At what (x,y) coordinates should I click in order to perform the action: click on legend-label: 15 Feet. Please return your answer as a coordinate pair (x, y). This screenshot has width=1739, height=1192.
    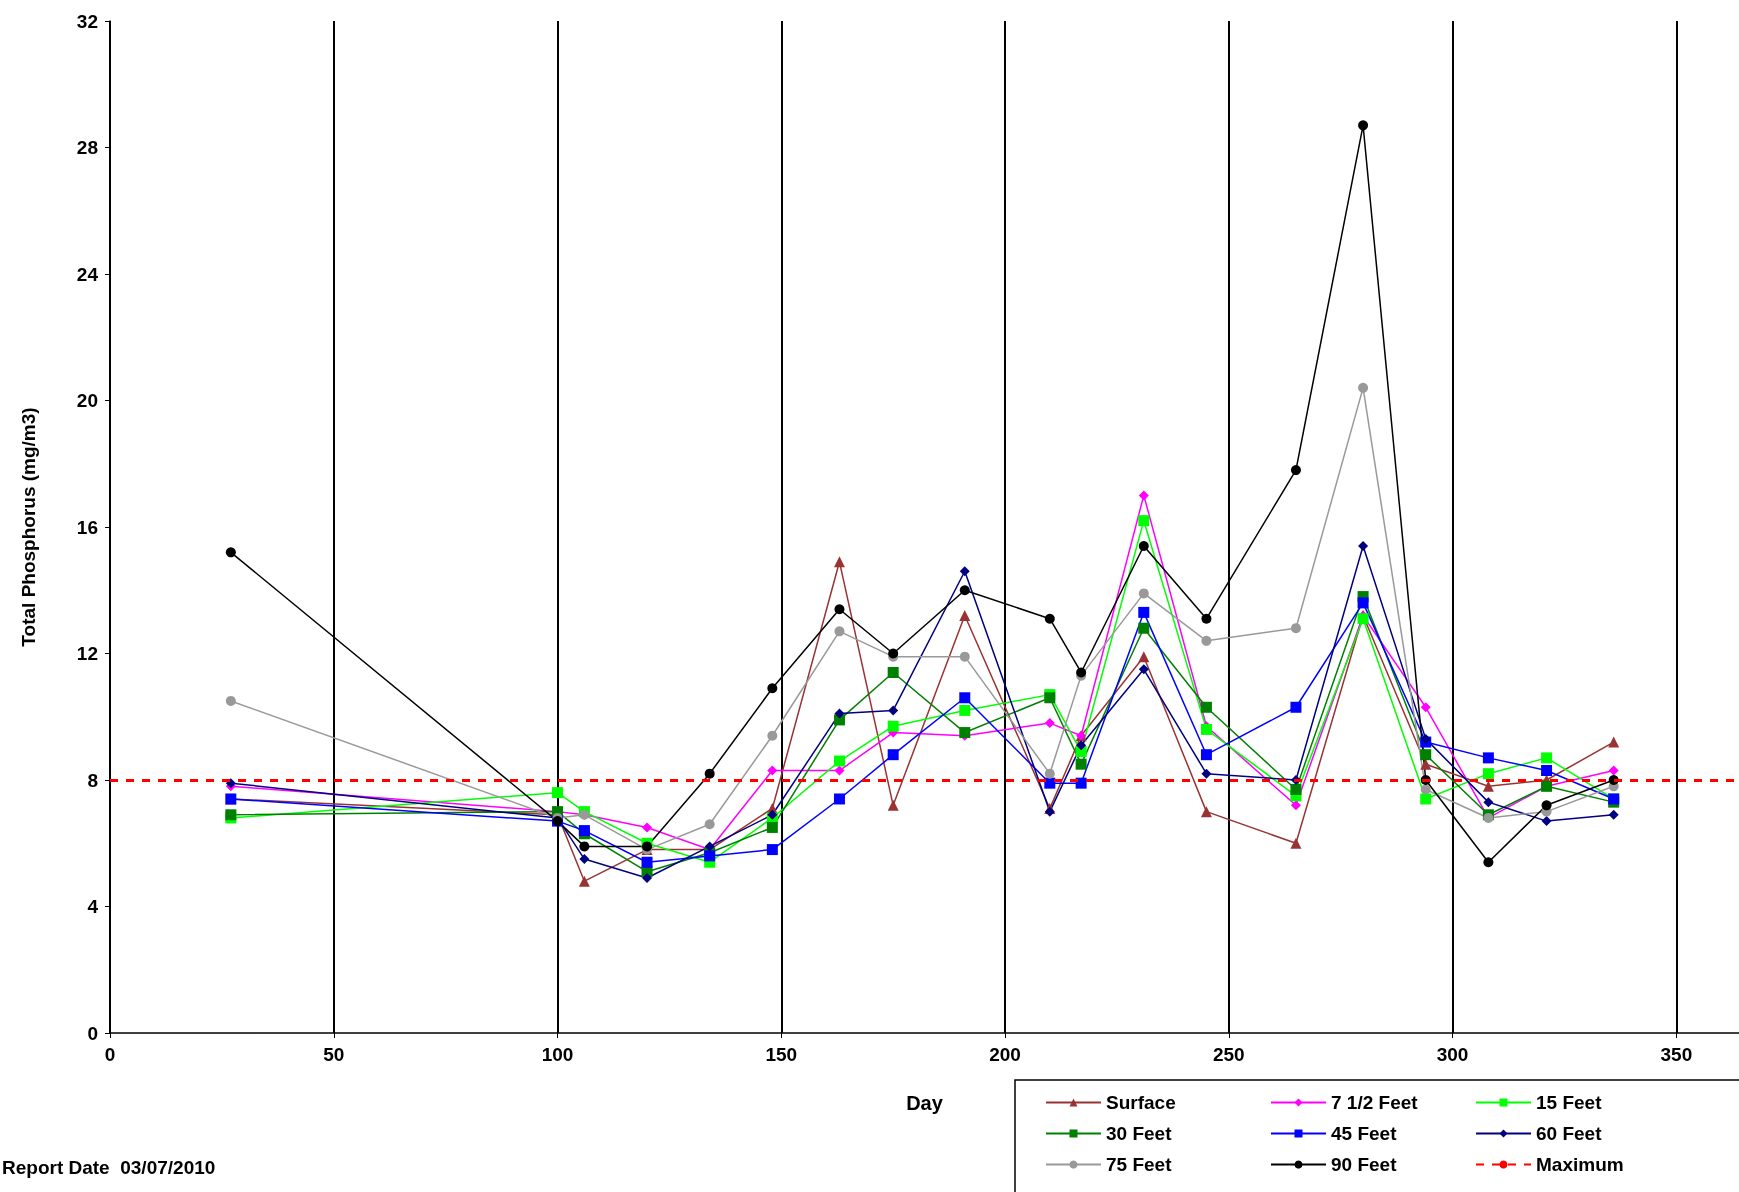
    Looking at the image, I should click on (1569, 1102).